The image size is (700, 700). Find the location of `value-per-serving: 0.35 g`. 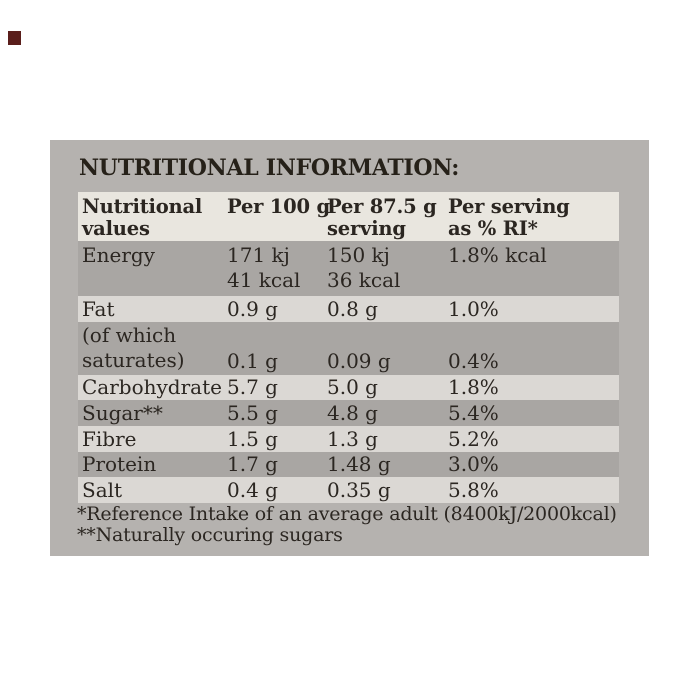

value-per-serving: 0.35 g is located at coordinates (359, 490).